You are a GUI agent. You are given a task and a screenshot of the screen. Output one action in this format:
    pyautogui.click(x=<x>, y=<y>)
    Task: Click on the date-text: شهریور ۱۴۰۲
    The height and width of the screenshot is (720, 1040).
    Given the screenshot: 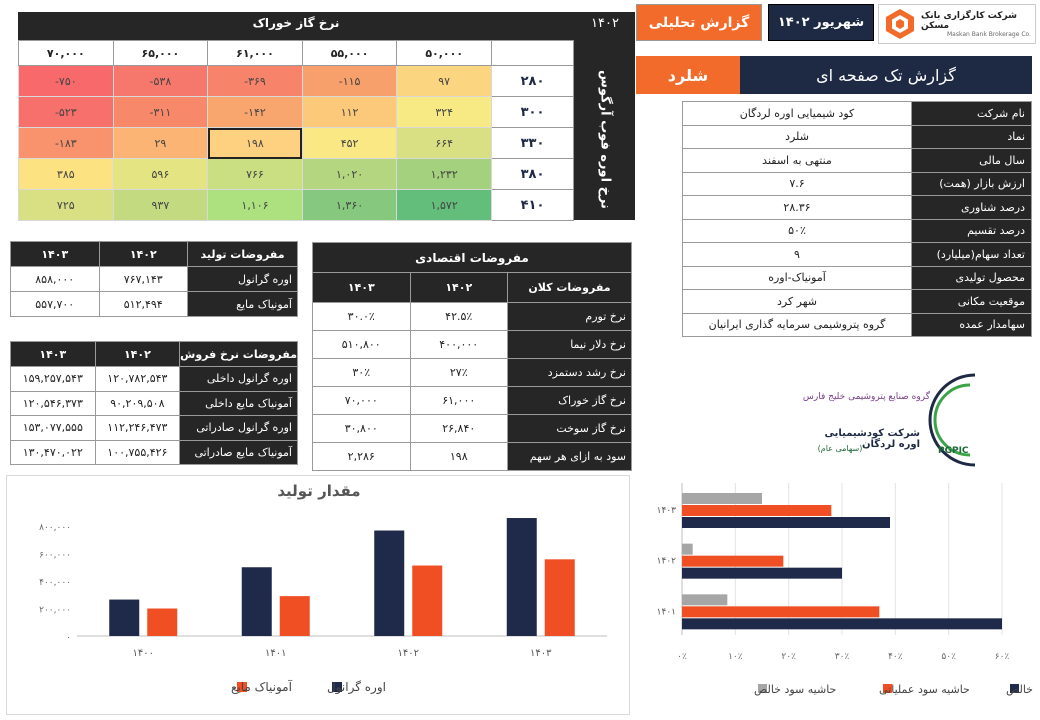 What is the action you would take?
    pyautogui.click(x=821, y=22)
    